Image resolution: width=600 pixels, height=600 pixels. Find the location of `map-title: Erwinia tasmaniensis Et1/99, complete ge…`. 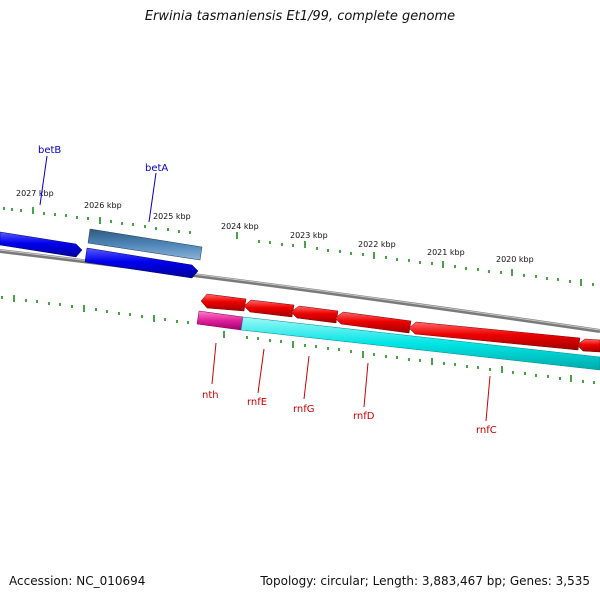

map-title: Erwinia tasmaniensis Et1/99, complete ge… is located at coordinates (300, 16).